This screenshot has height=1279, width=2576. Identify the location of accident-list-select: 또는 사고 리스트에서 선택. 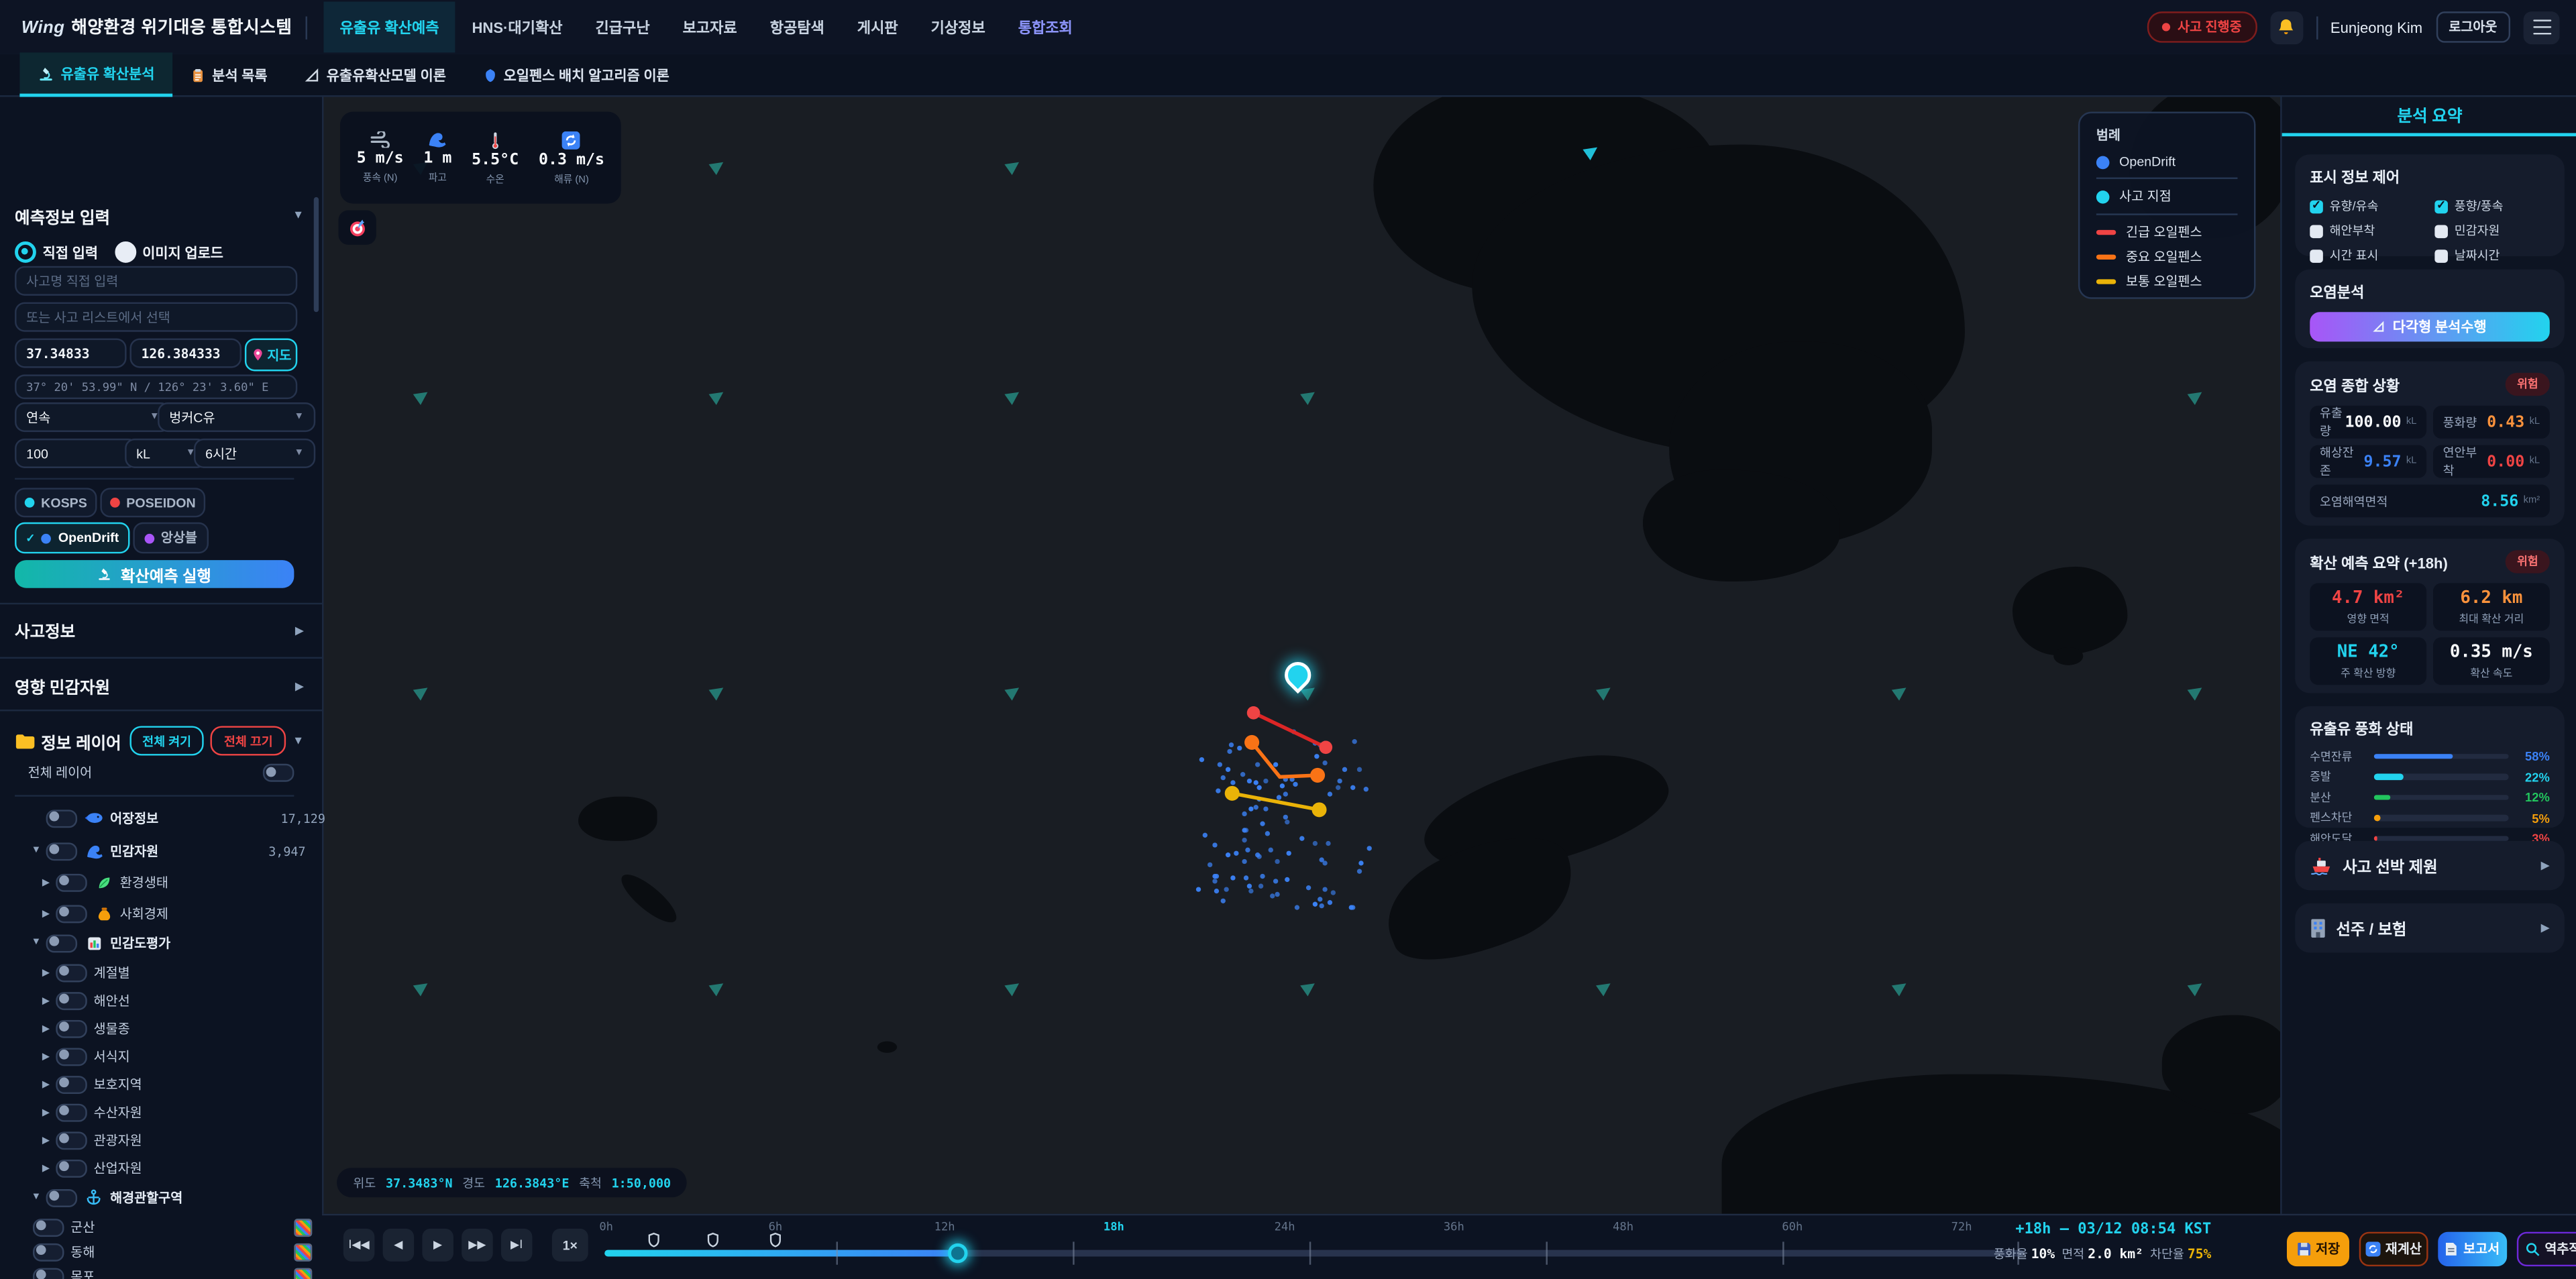
(156, 317).